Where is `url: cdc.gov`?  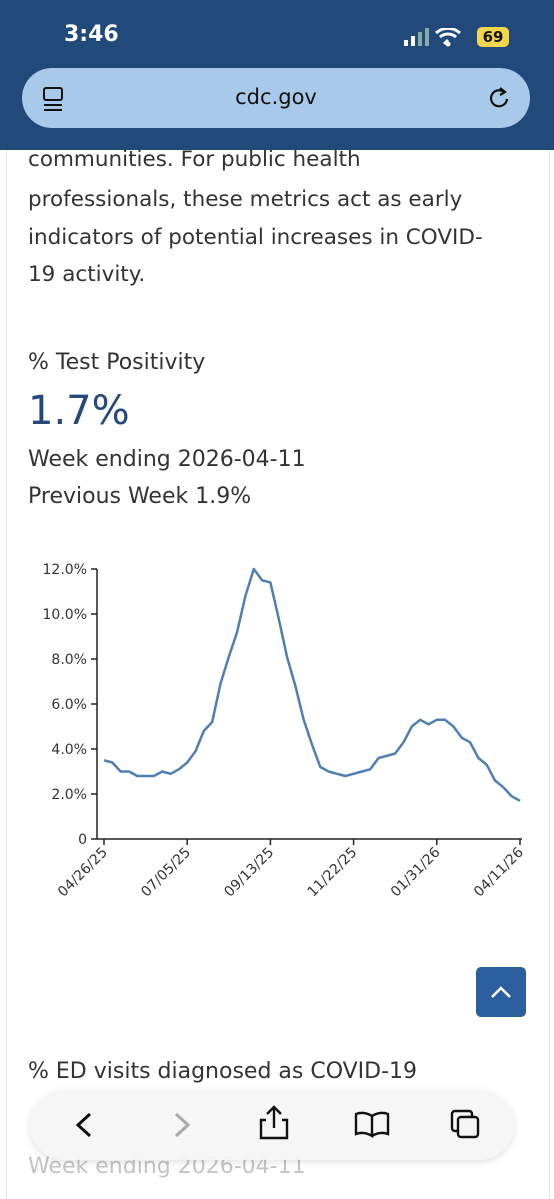 url: cdc.gov is located at coordinates (276, 97).